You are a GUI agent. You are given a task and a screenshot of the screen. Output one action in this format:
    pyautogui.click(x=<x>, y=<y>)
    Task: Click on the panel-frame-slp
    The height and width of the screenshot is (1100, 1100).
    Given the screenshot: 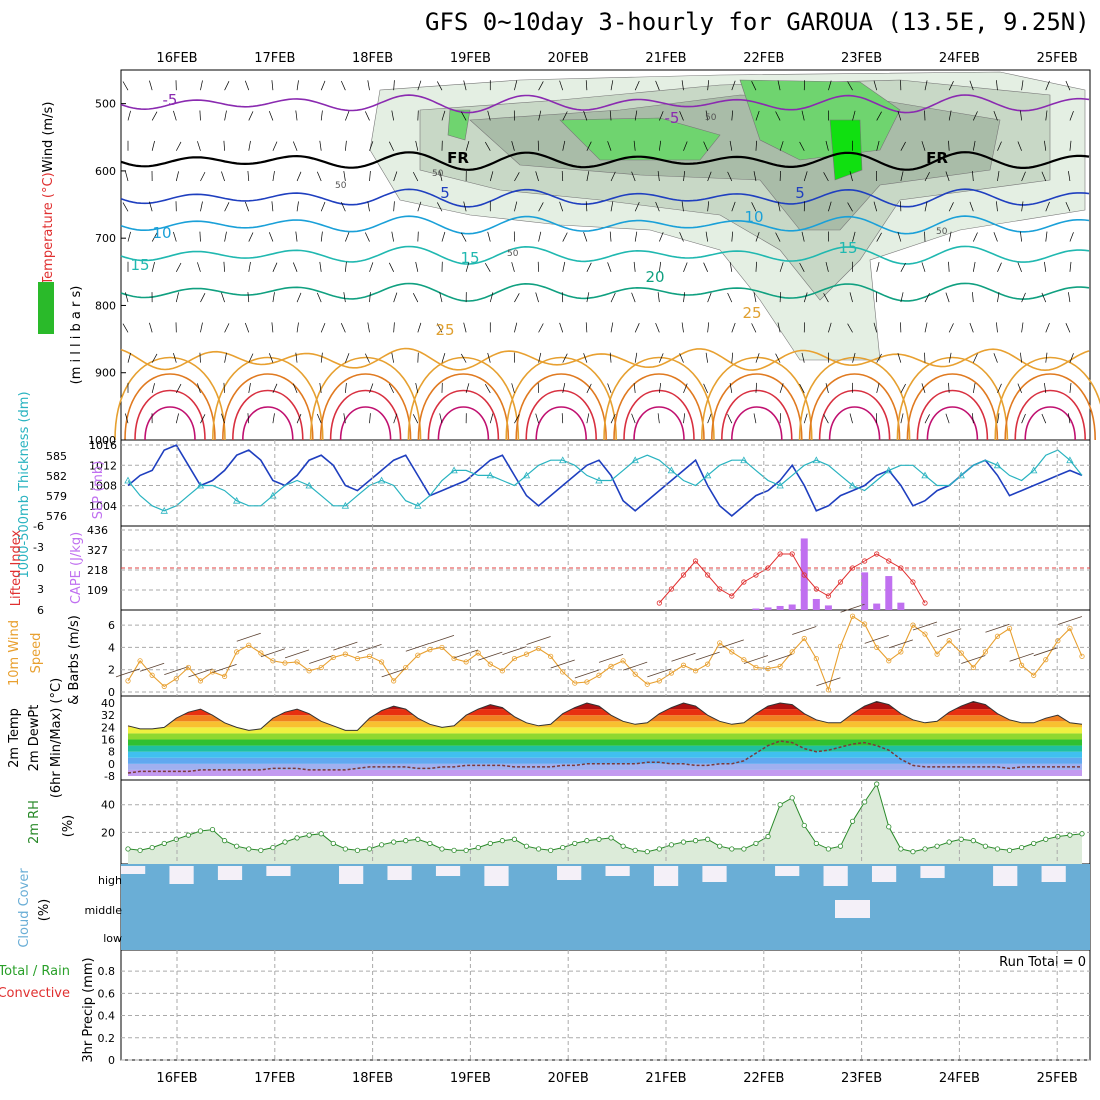 What is the action you would take?
    pyautogui.click(x=605, y=483)
    